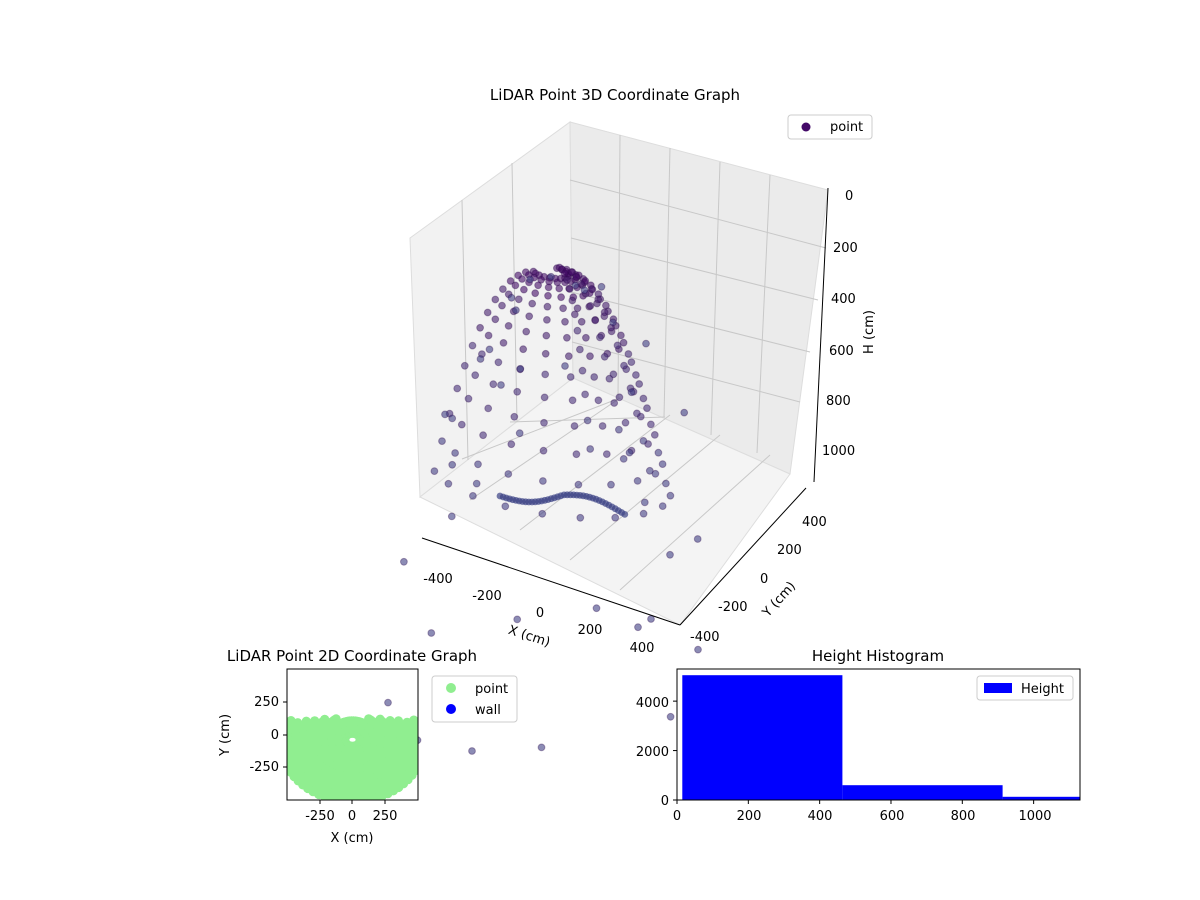 The height and width of the screenshot is (900, 1200). Describe the element at coordinates (264, 735) in the screenshot. I see `plot2d-y-ticks: 250 0 -250` at that location.